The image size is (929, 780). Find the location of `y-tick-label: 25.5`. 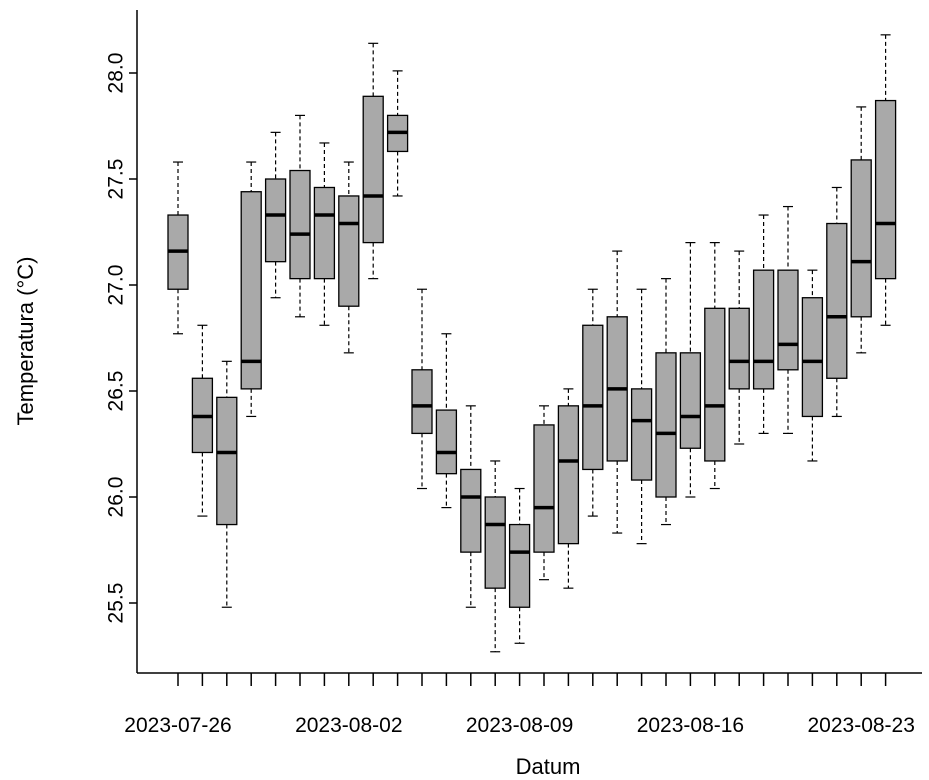

y-tick-label: 25.5 is located at coordinates (115, 603).